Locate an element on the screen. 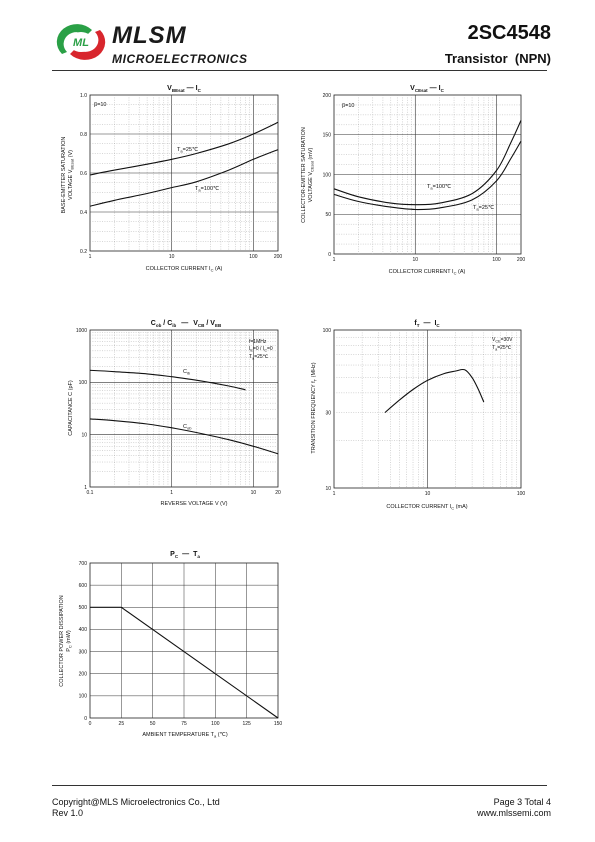  y-axis-label-line2: VOLTAGE VBEsat (V) is located at coordinates (71, 175).